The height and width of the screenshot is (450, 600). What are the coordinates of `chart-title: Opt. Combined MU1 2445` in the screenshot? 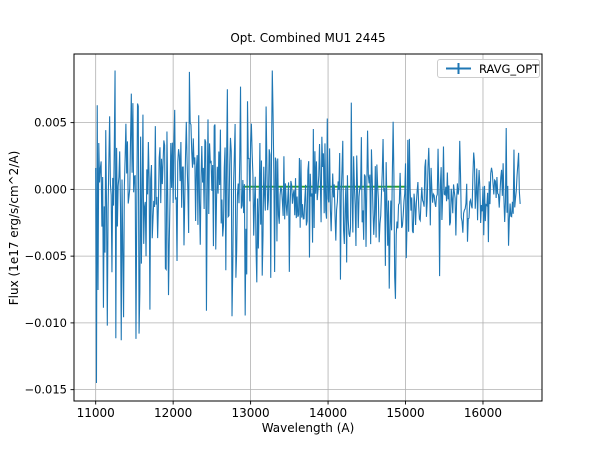 It's located at (308, 38).